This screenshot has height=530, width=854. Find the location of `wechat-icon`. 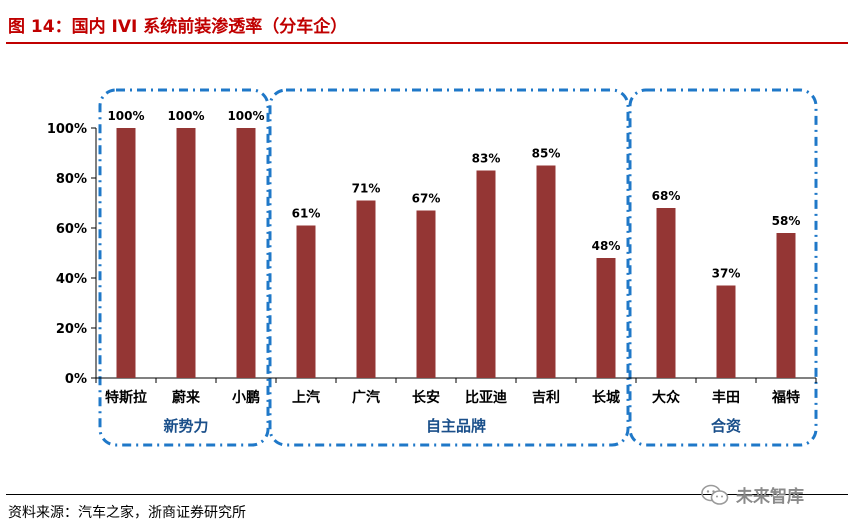

wechat-icon is located at coordinates (715, 494).